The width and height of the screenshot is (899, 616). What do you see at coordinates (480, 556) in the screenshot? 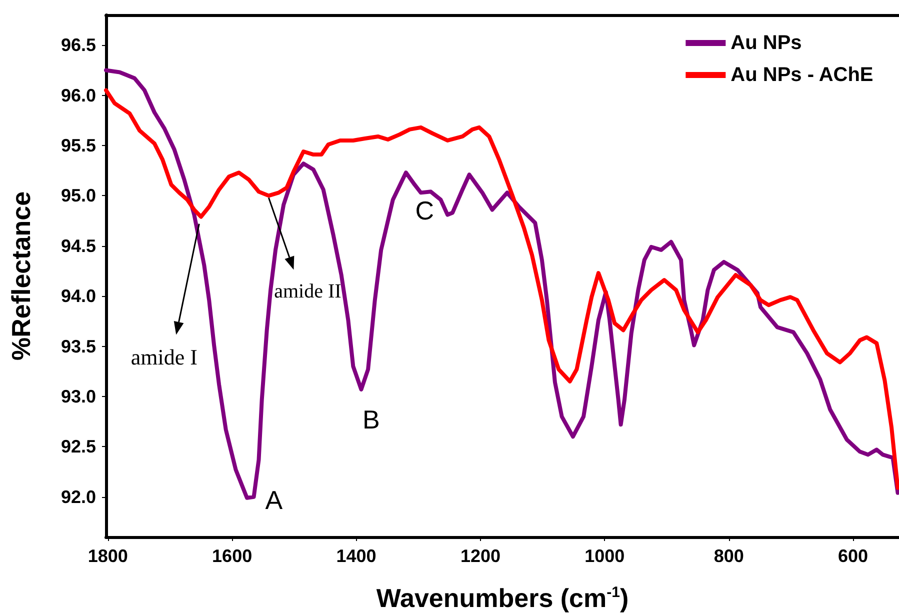
I see `x-tick-label: 1200` at bounding box center [480, 556].